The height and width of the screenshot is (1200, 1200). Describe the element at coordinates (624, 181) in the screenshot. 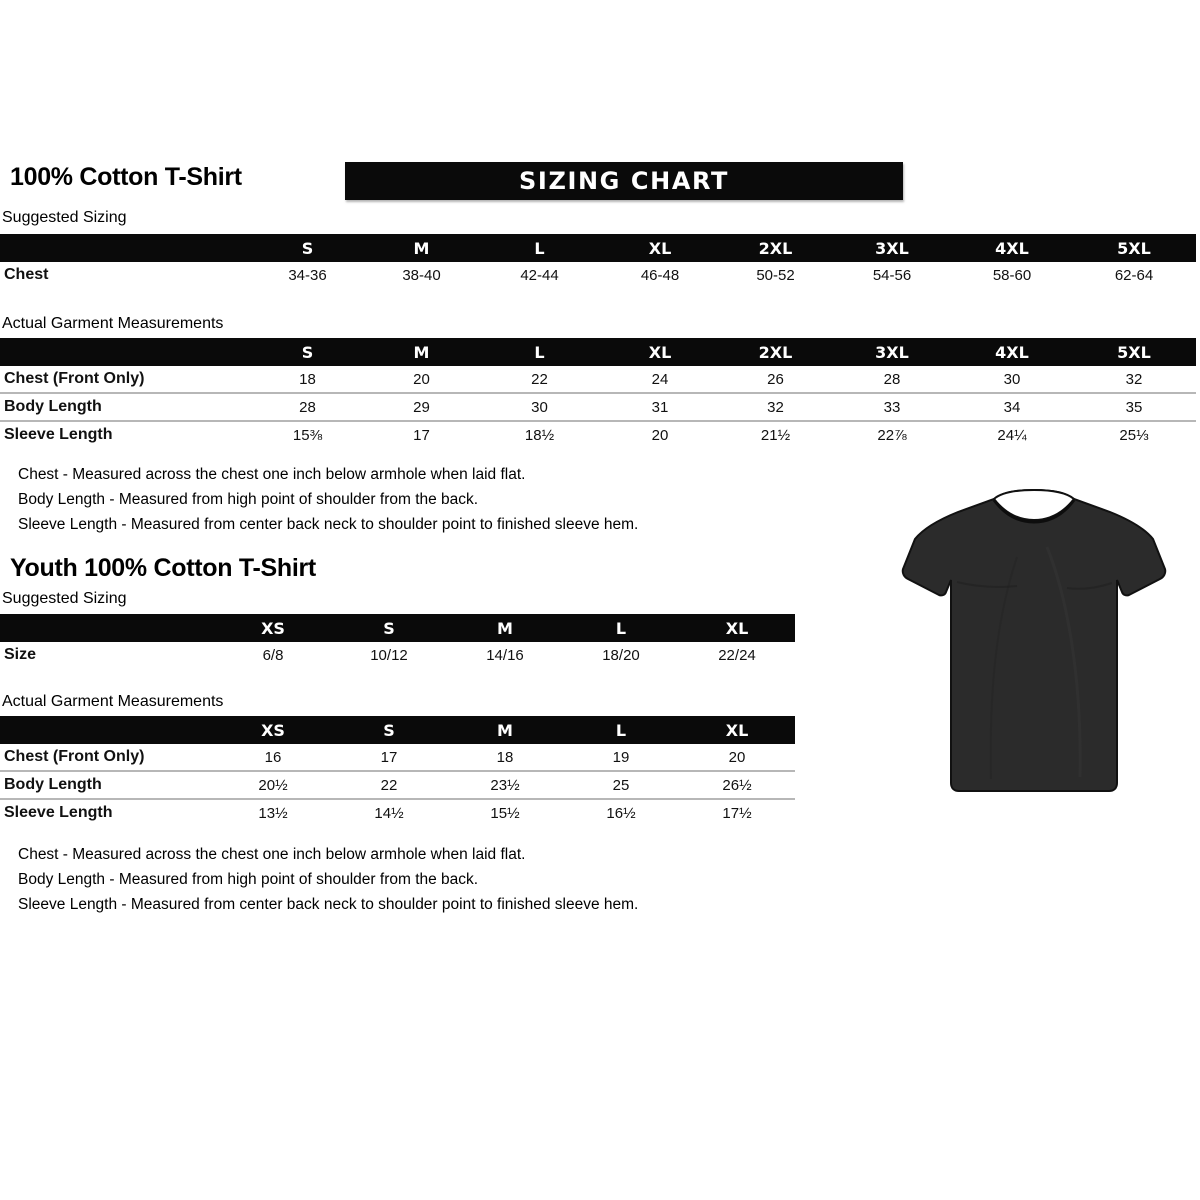

I see `sizing-chart-banner: SIZING CHART` at that location.